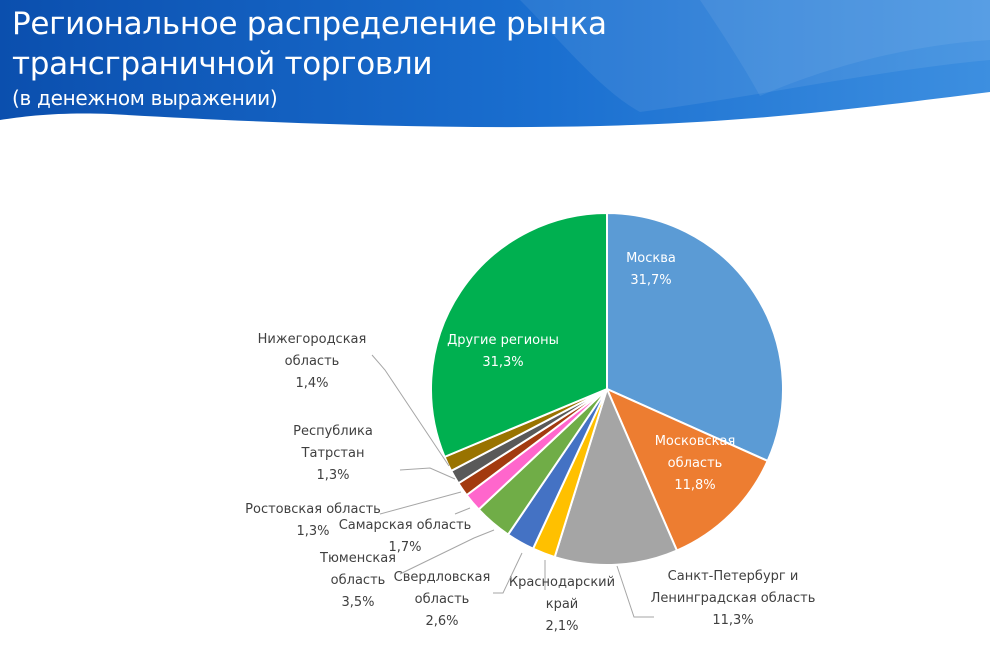 The width and height of the screenshot is (990, 660). I want to click on header-banner-highlight, so click(755, 56).